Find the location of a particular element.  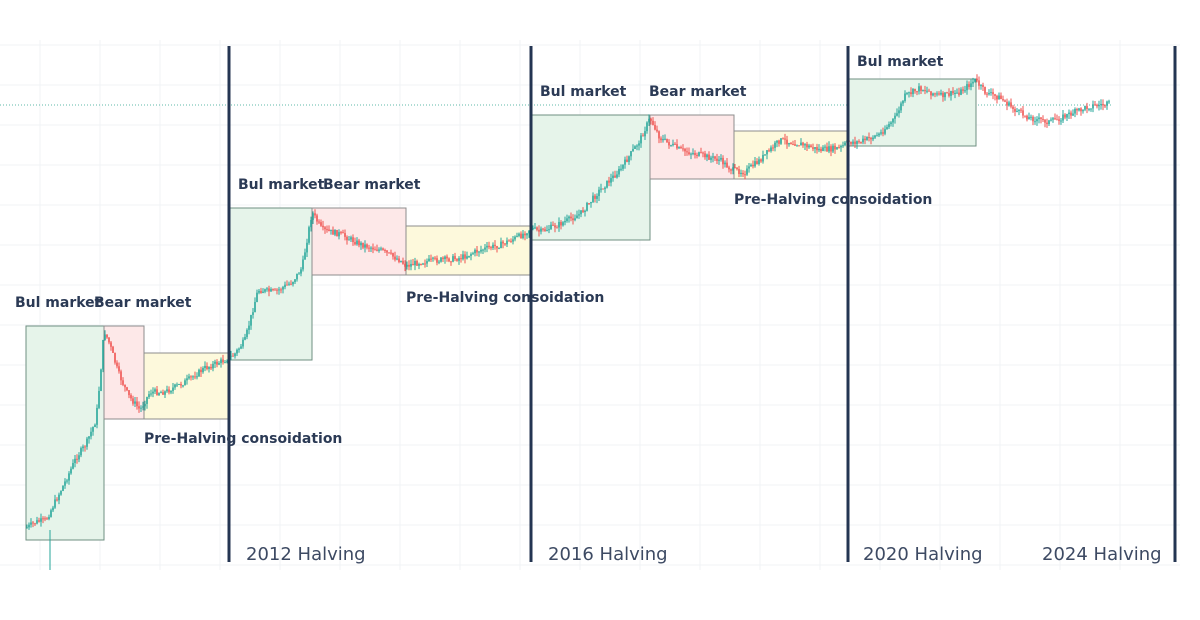

halving-label: 2020 Halving is located at coordinates (923, 554).